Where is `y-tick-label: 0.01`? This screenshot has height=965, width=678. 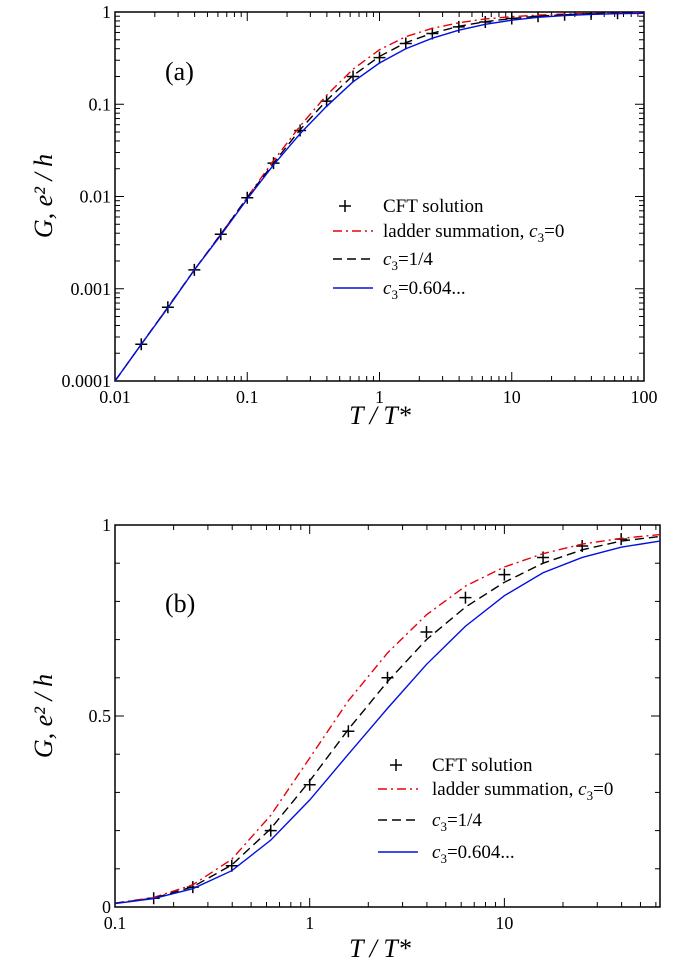
y-tick-label: 0.01 is located at coordinates (96, 197).